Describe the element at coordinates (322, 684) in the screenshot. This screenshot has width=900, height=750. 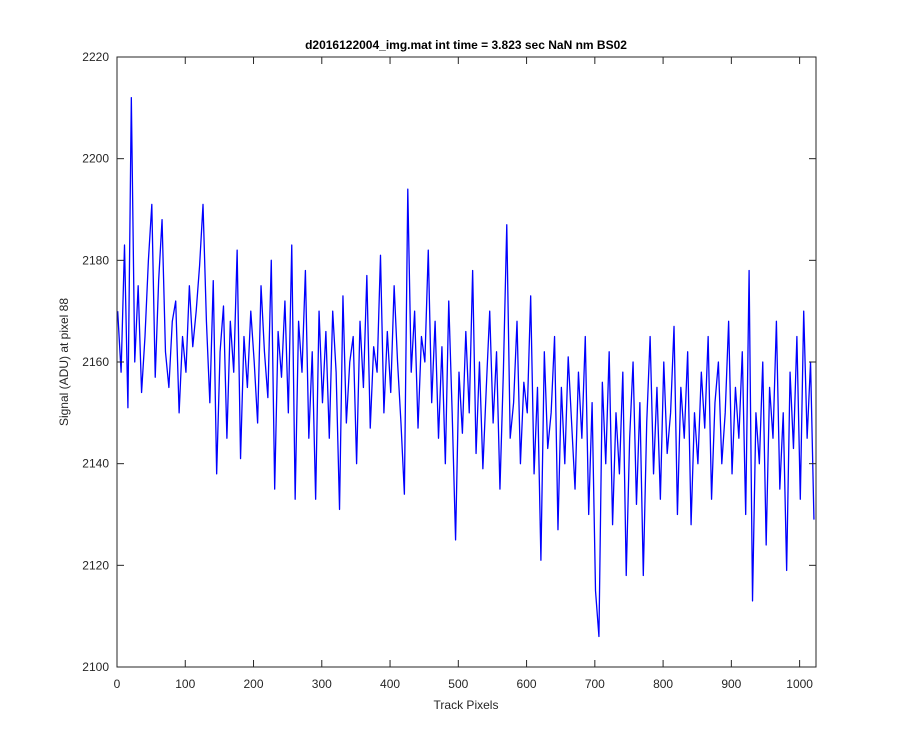
I see `x-tick-label: 300` at that location.